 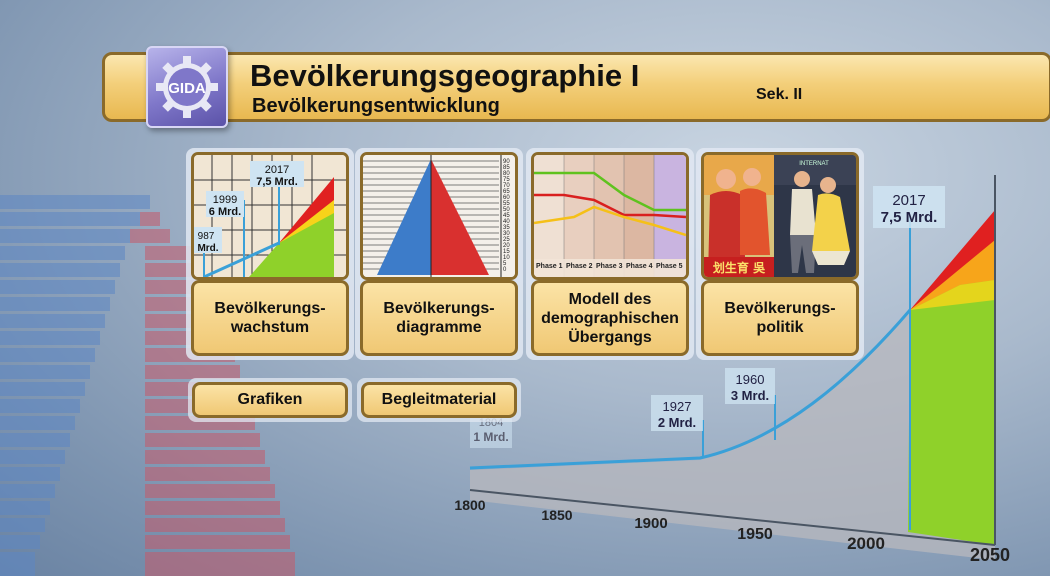 What do you see at coordinates (506, 162) in the screenshot?
I see `svg-text: 90` at bounding box center [506, 162].